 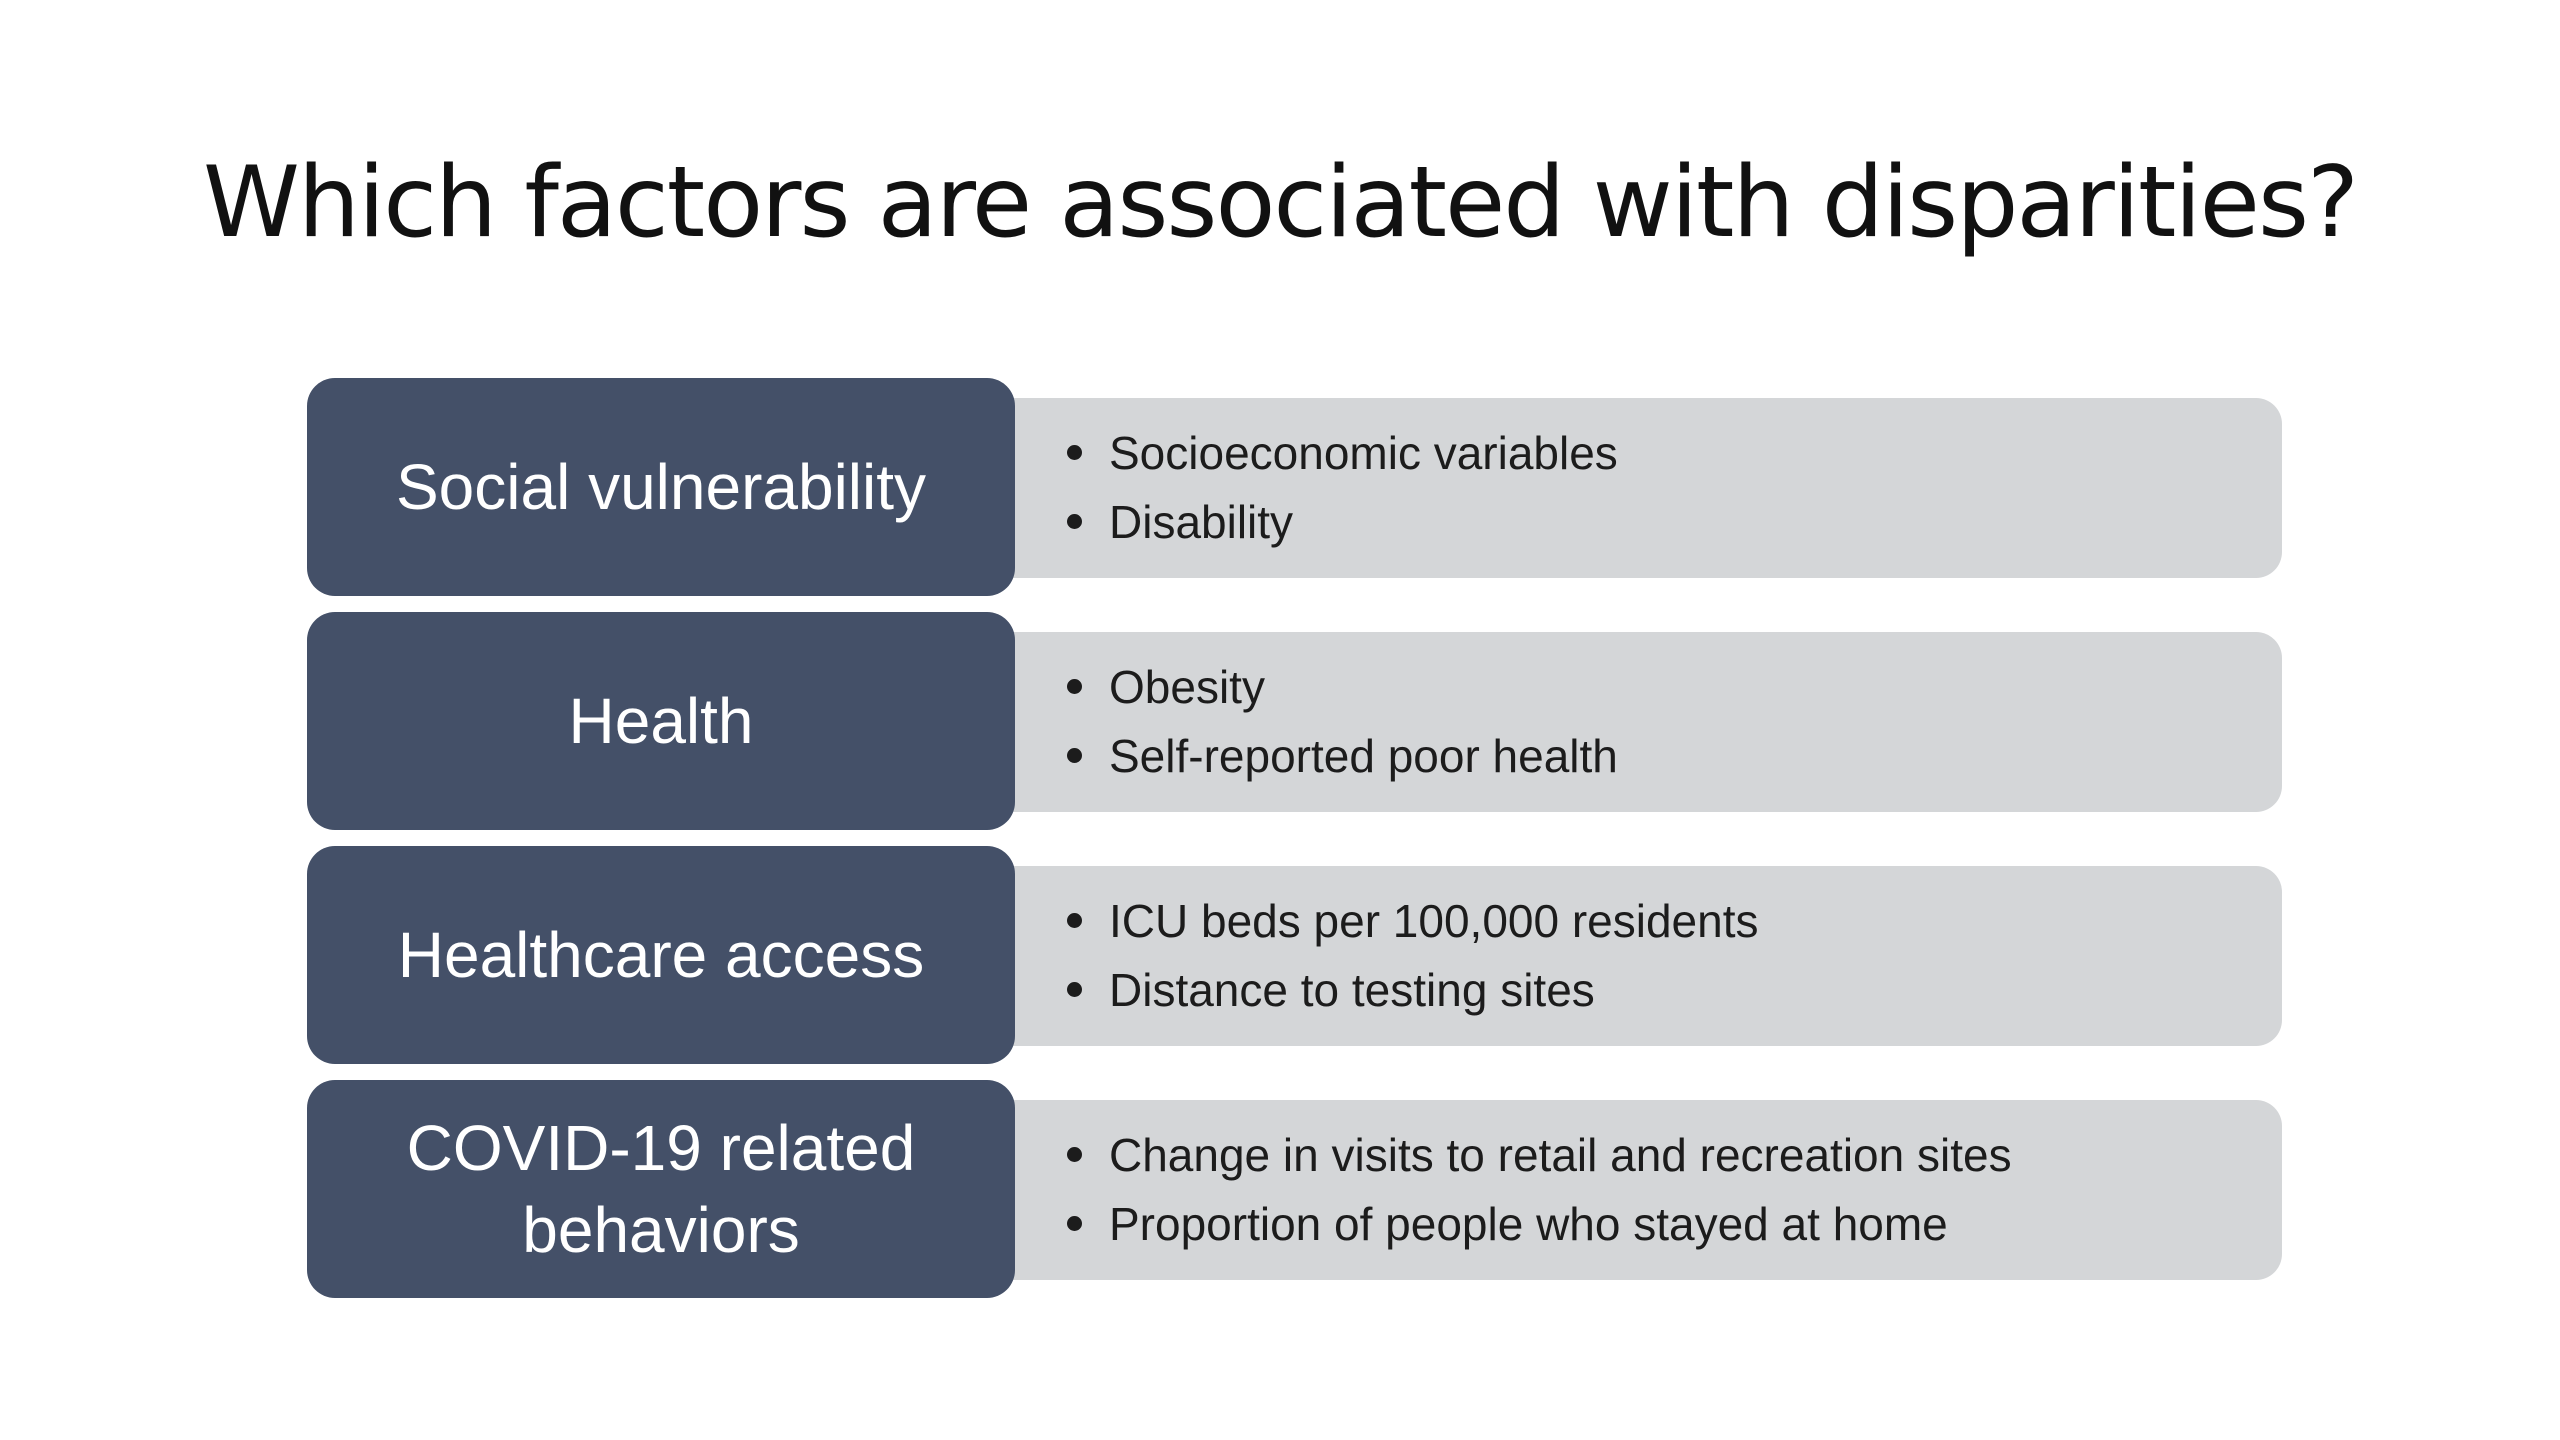 What do you see at coordinates (1363, 453) in the screenshot?
I see `bullet-text: Socioeconomic variables` at bounding box center [1363, 453].